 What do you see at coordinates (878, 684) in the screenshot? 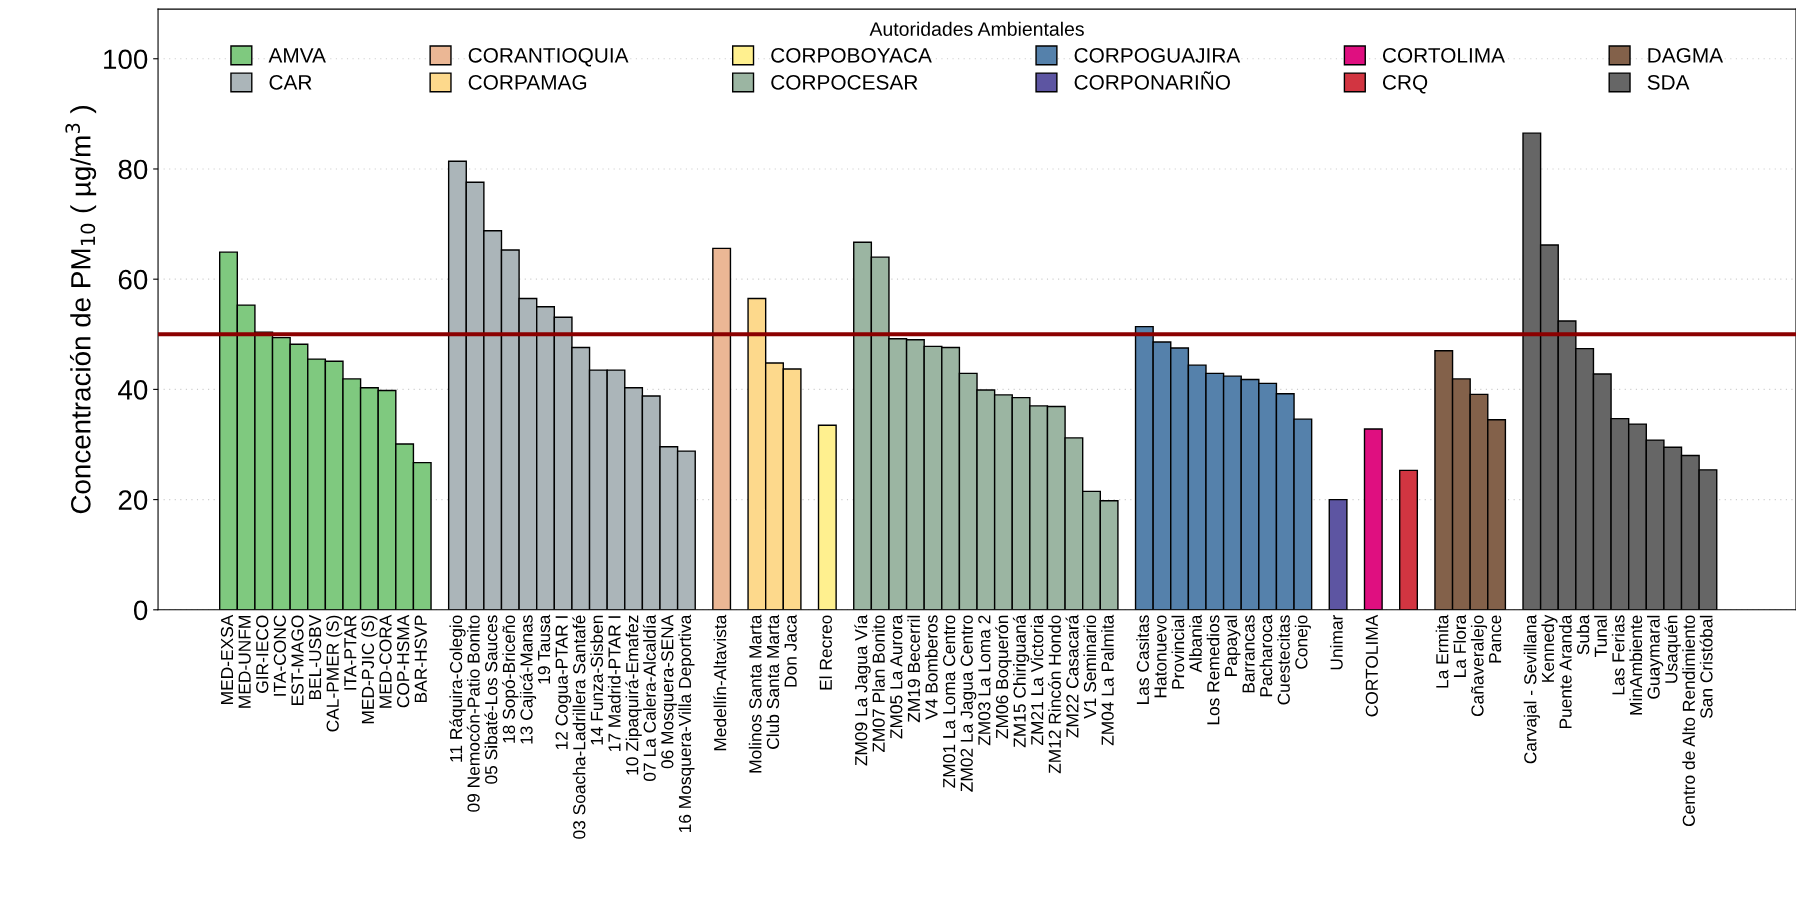
I see `x-tick-label: ZM07 Plan Bonito` at bounding box center [878, 684].